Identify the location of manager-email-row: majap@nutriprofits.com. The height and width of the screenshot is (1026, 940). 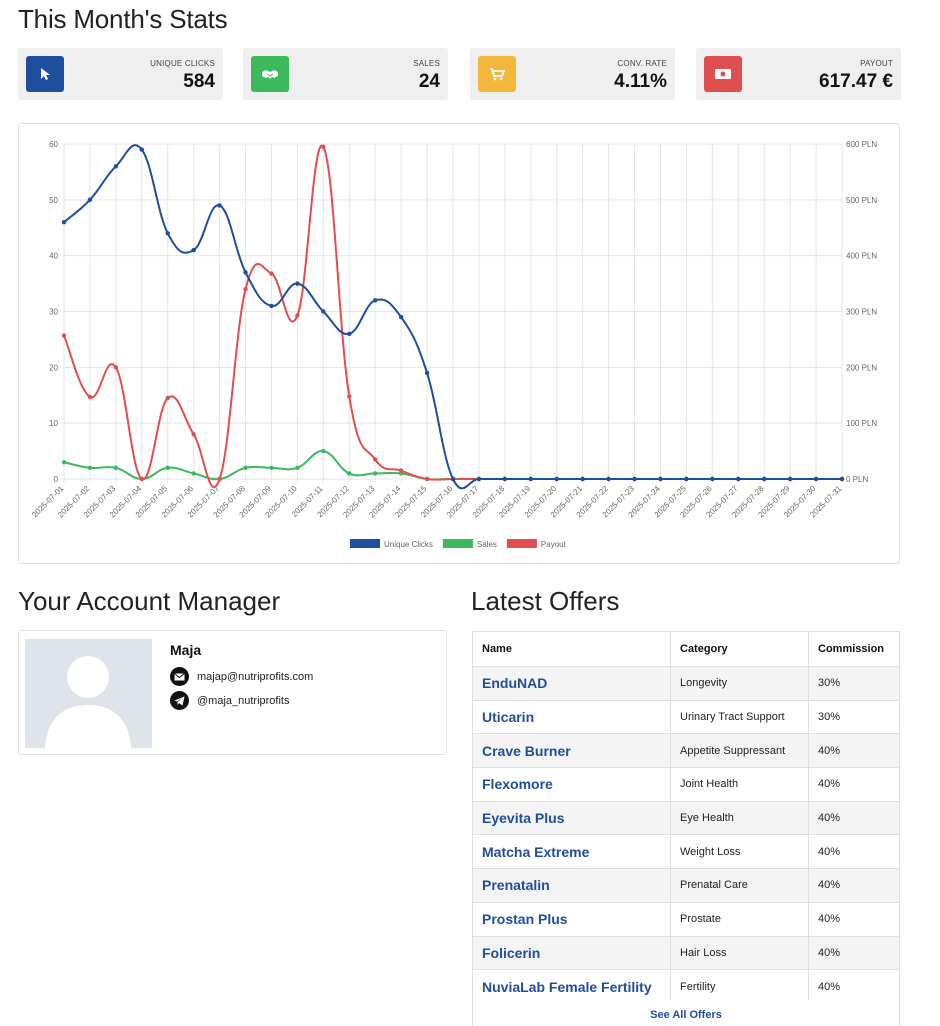
(241, 676).